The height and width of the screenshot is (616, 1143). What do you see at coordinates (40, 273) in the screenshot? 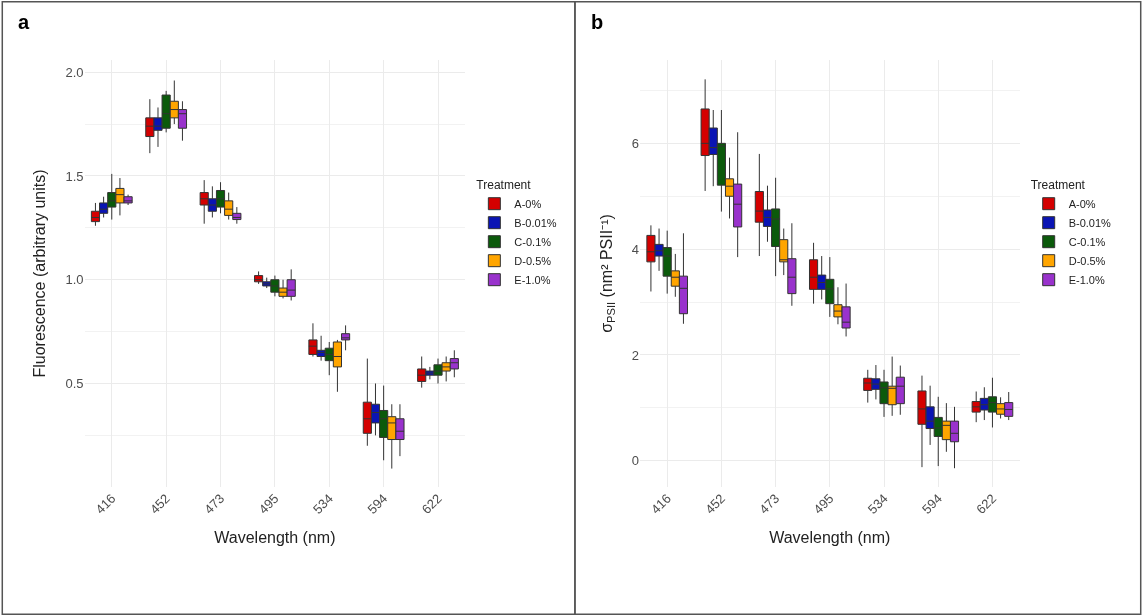
I see `y-axis-title: Fluorescence (arbitrary units)` at bounding box center [40, 273].